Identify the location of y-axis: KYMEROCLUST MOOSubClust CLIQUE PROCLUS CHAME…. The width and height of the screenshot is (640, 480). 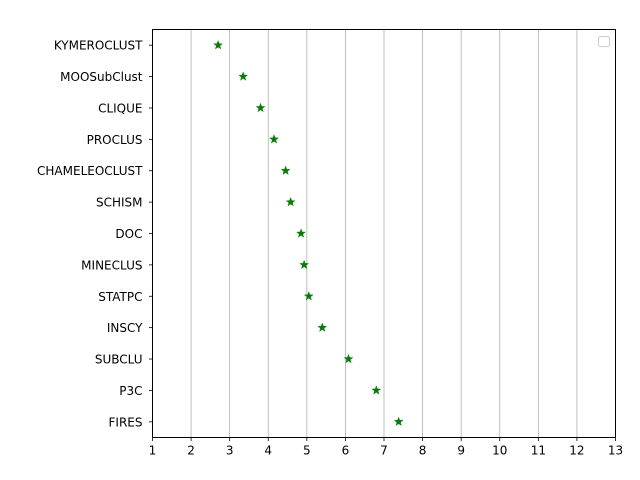
(95, 234).